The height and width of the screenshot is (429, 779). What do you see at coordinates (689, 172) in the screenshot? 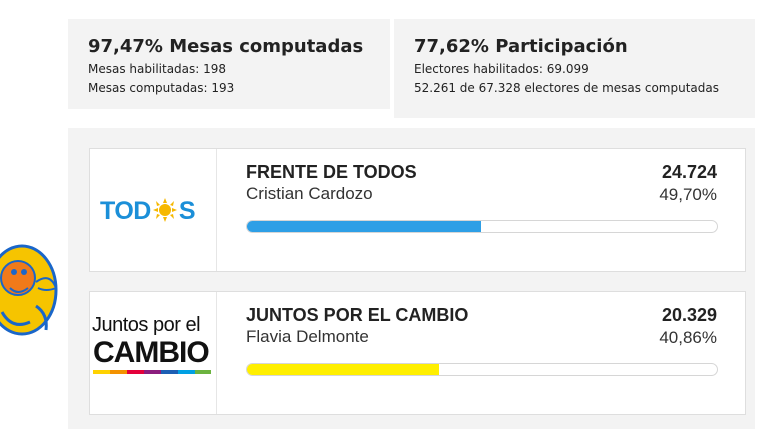
I see `vote-count: 24.724` at bounding box center [689, 172].